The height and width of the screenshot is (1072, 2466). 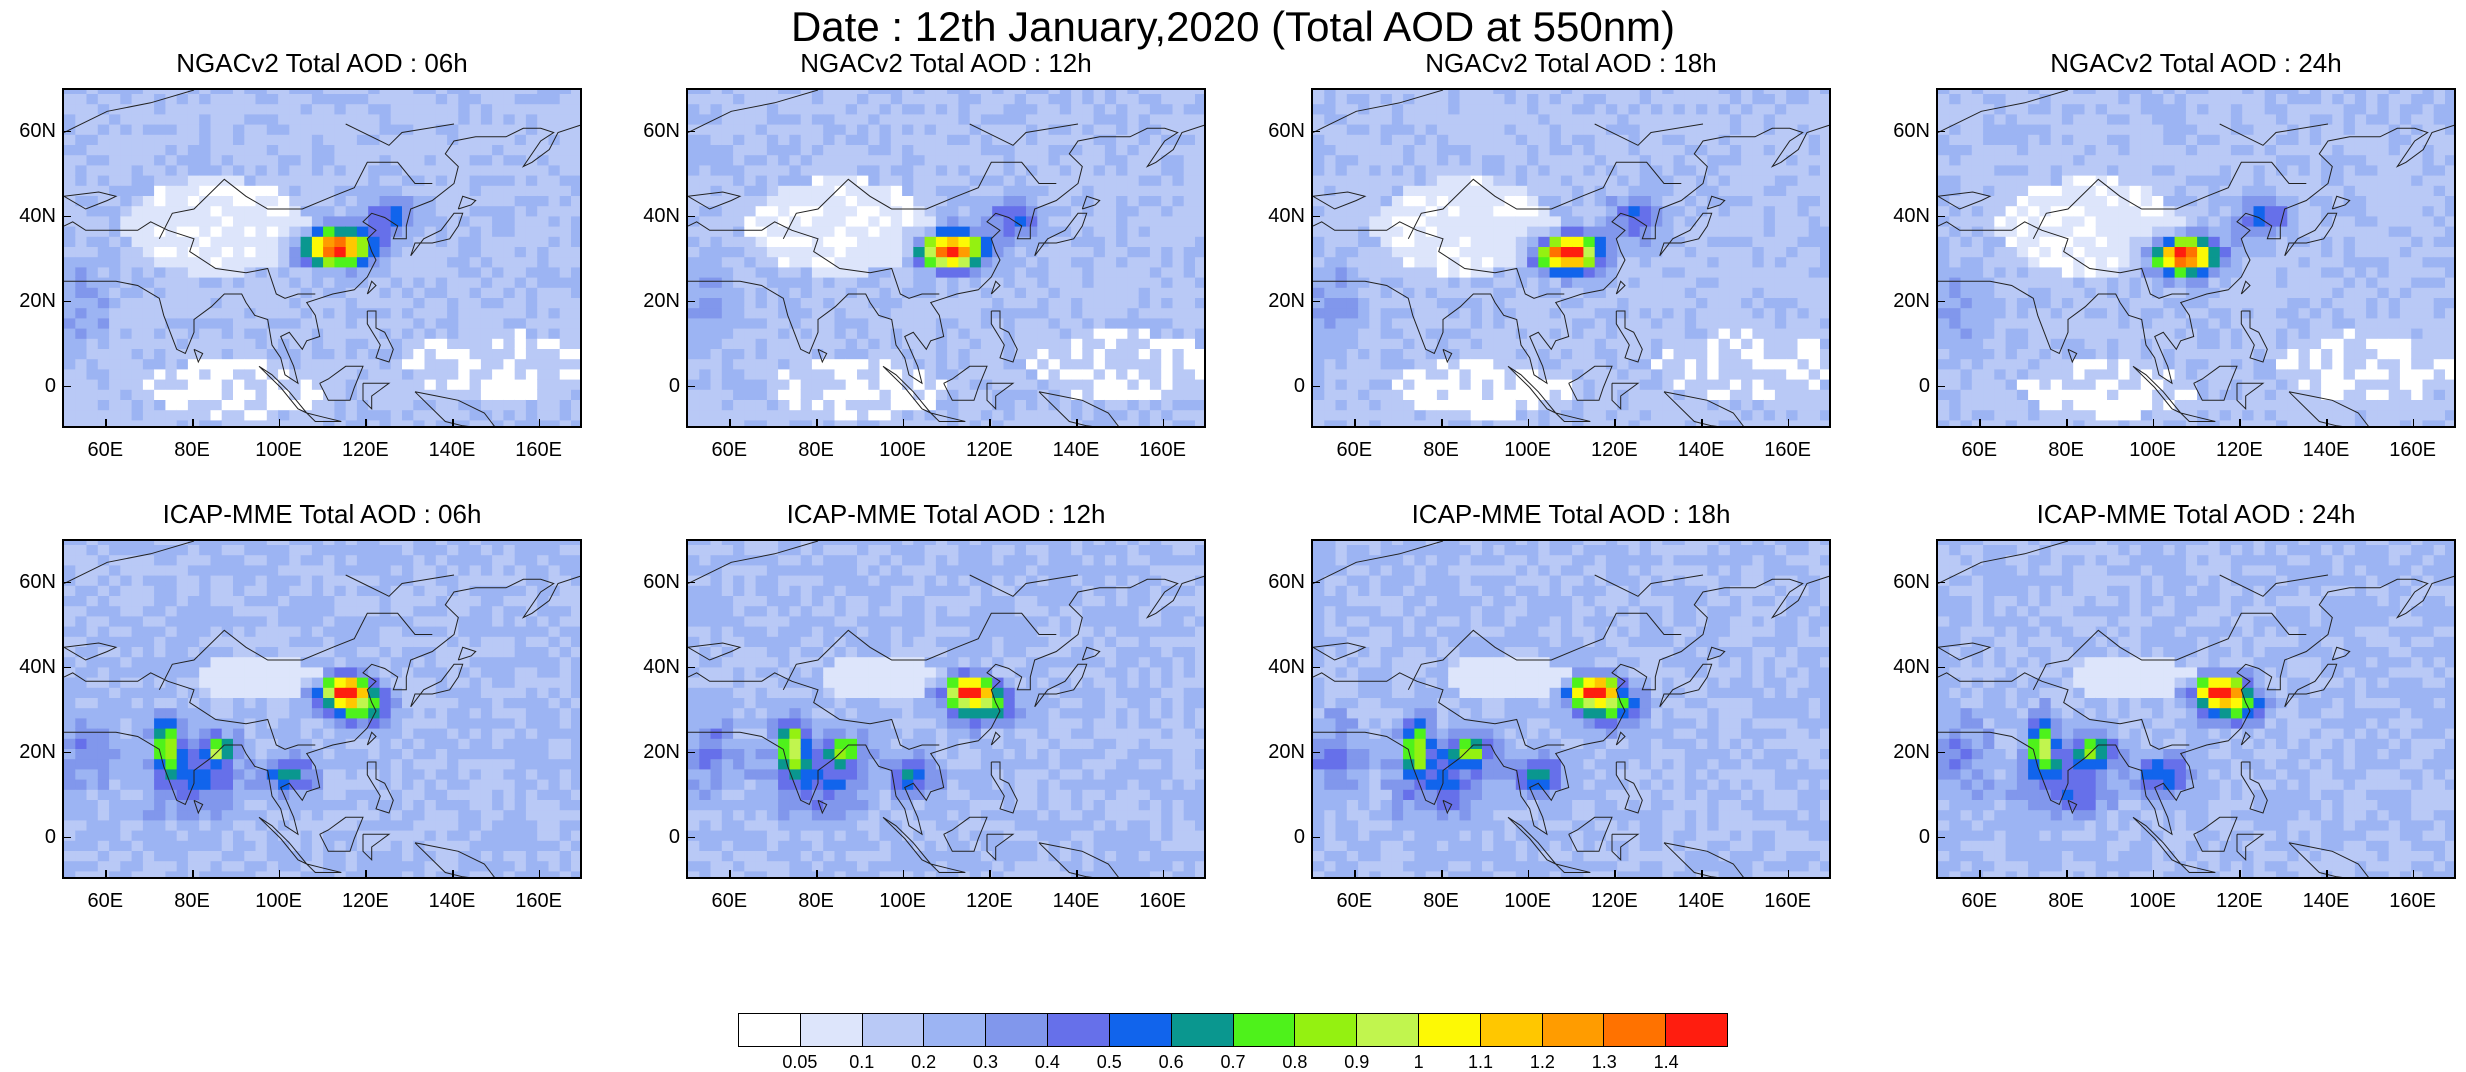 What do you see at coordinates (37, 216) in the screenshot?
I see `lat-tick-label: 40N` at bounding box center [37, 216].